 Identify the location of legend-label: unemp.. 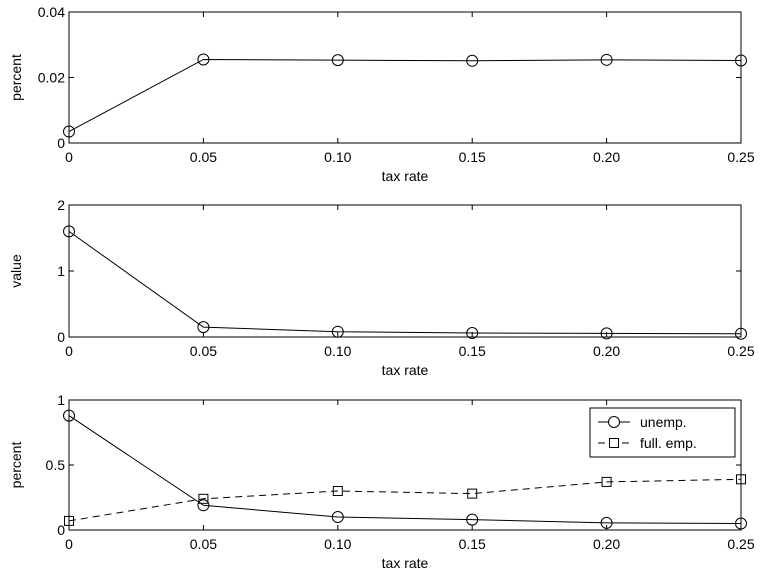
(663, 422).